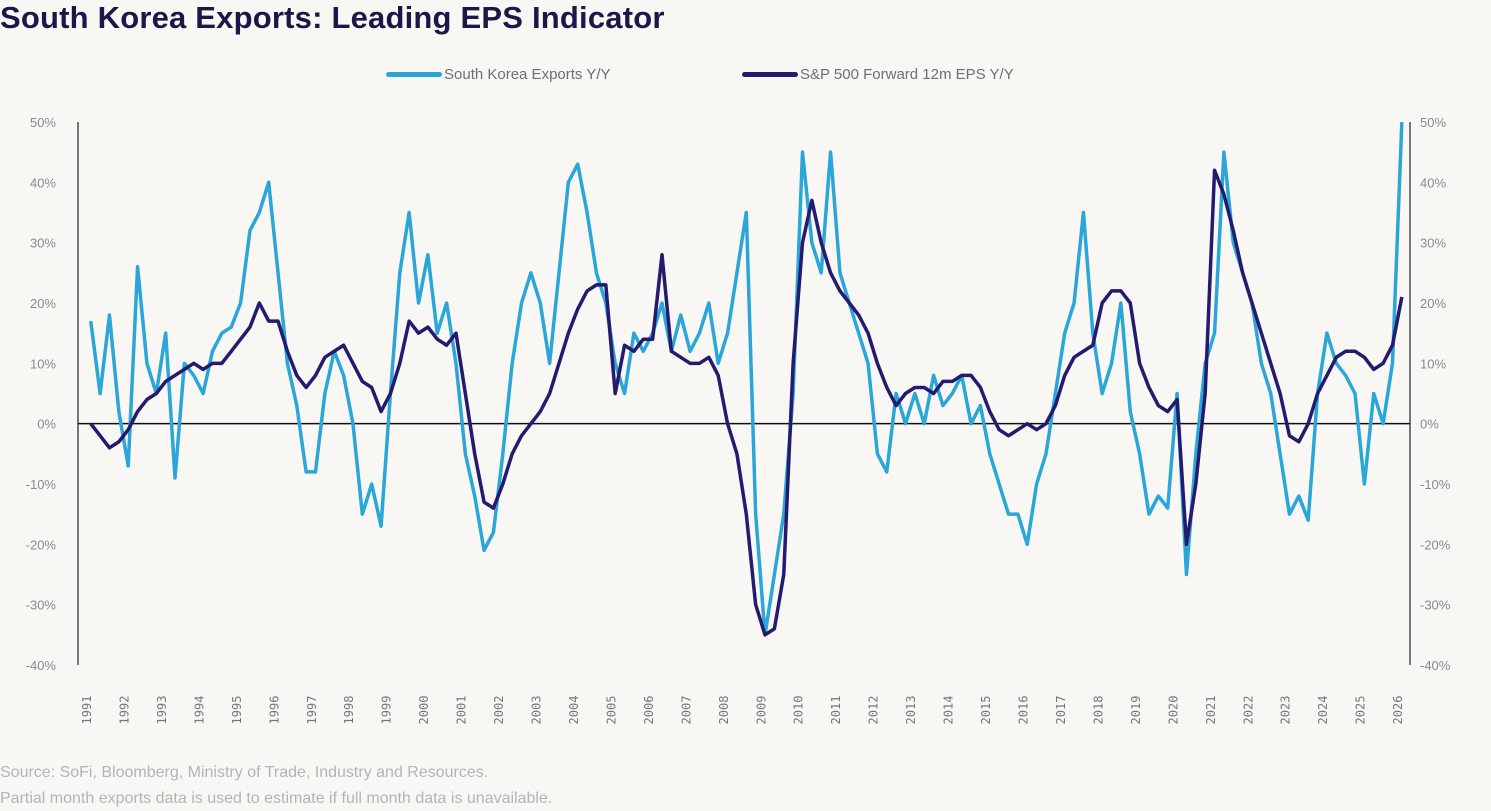 This screenshot has height=811, width=1491. What do you see at coordinates (1098, 710) in the screenshot?
I see `x-tick-label: 2018` at bounding box center [1098, 710].